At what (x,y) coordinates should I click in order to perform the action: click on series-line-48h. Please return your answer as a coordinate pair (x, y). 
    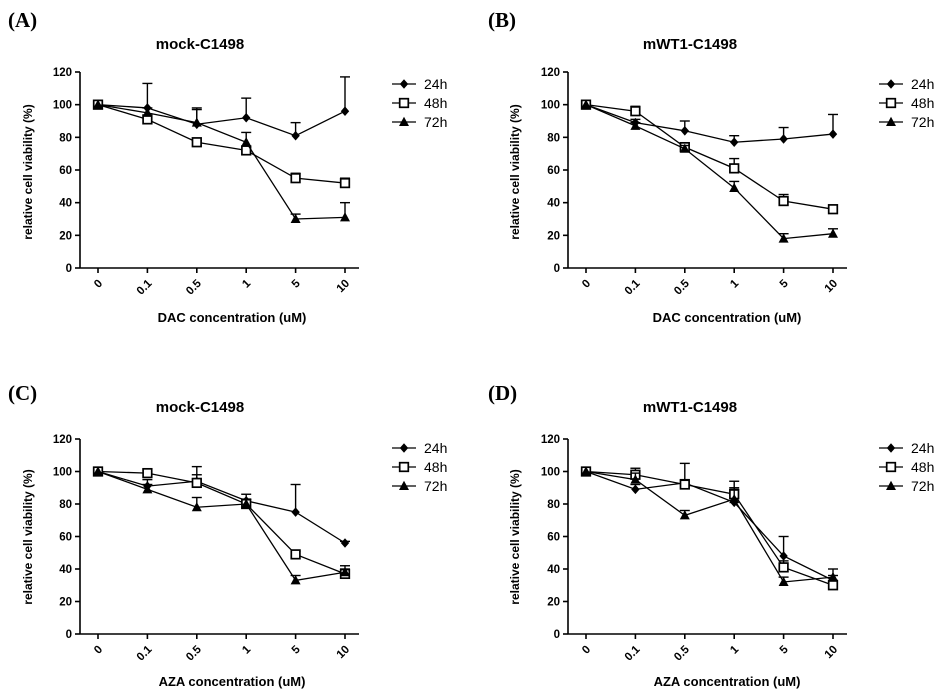
    Looking at the image, I should click on (709, 157).